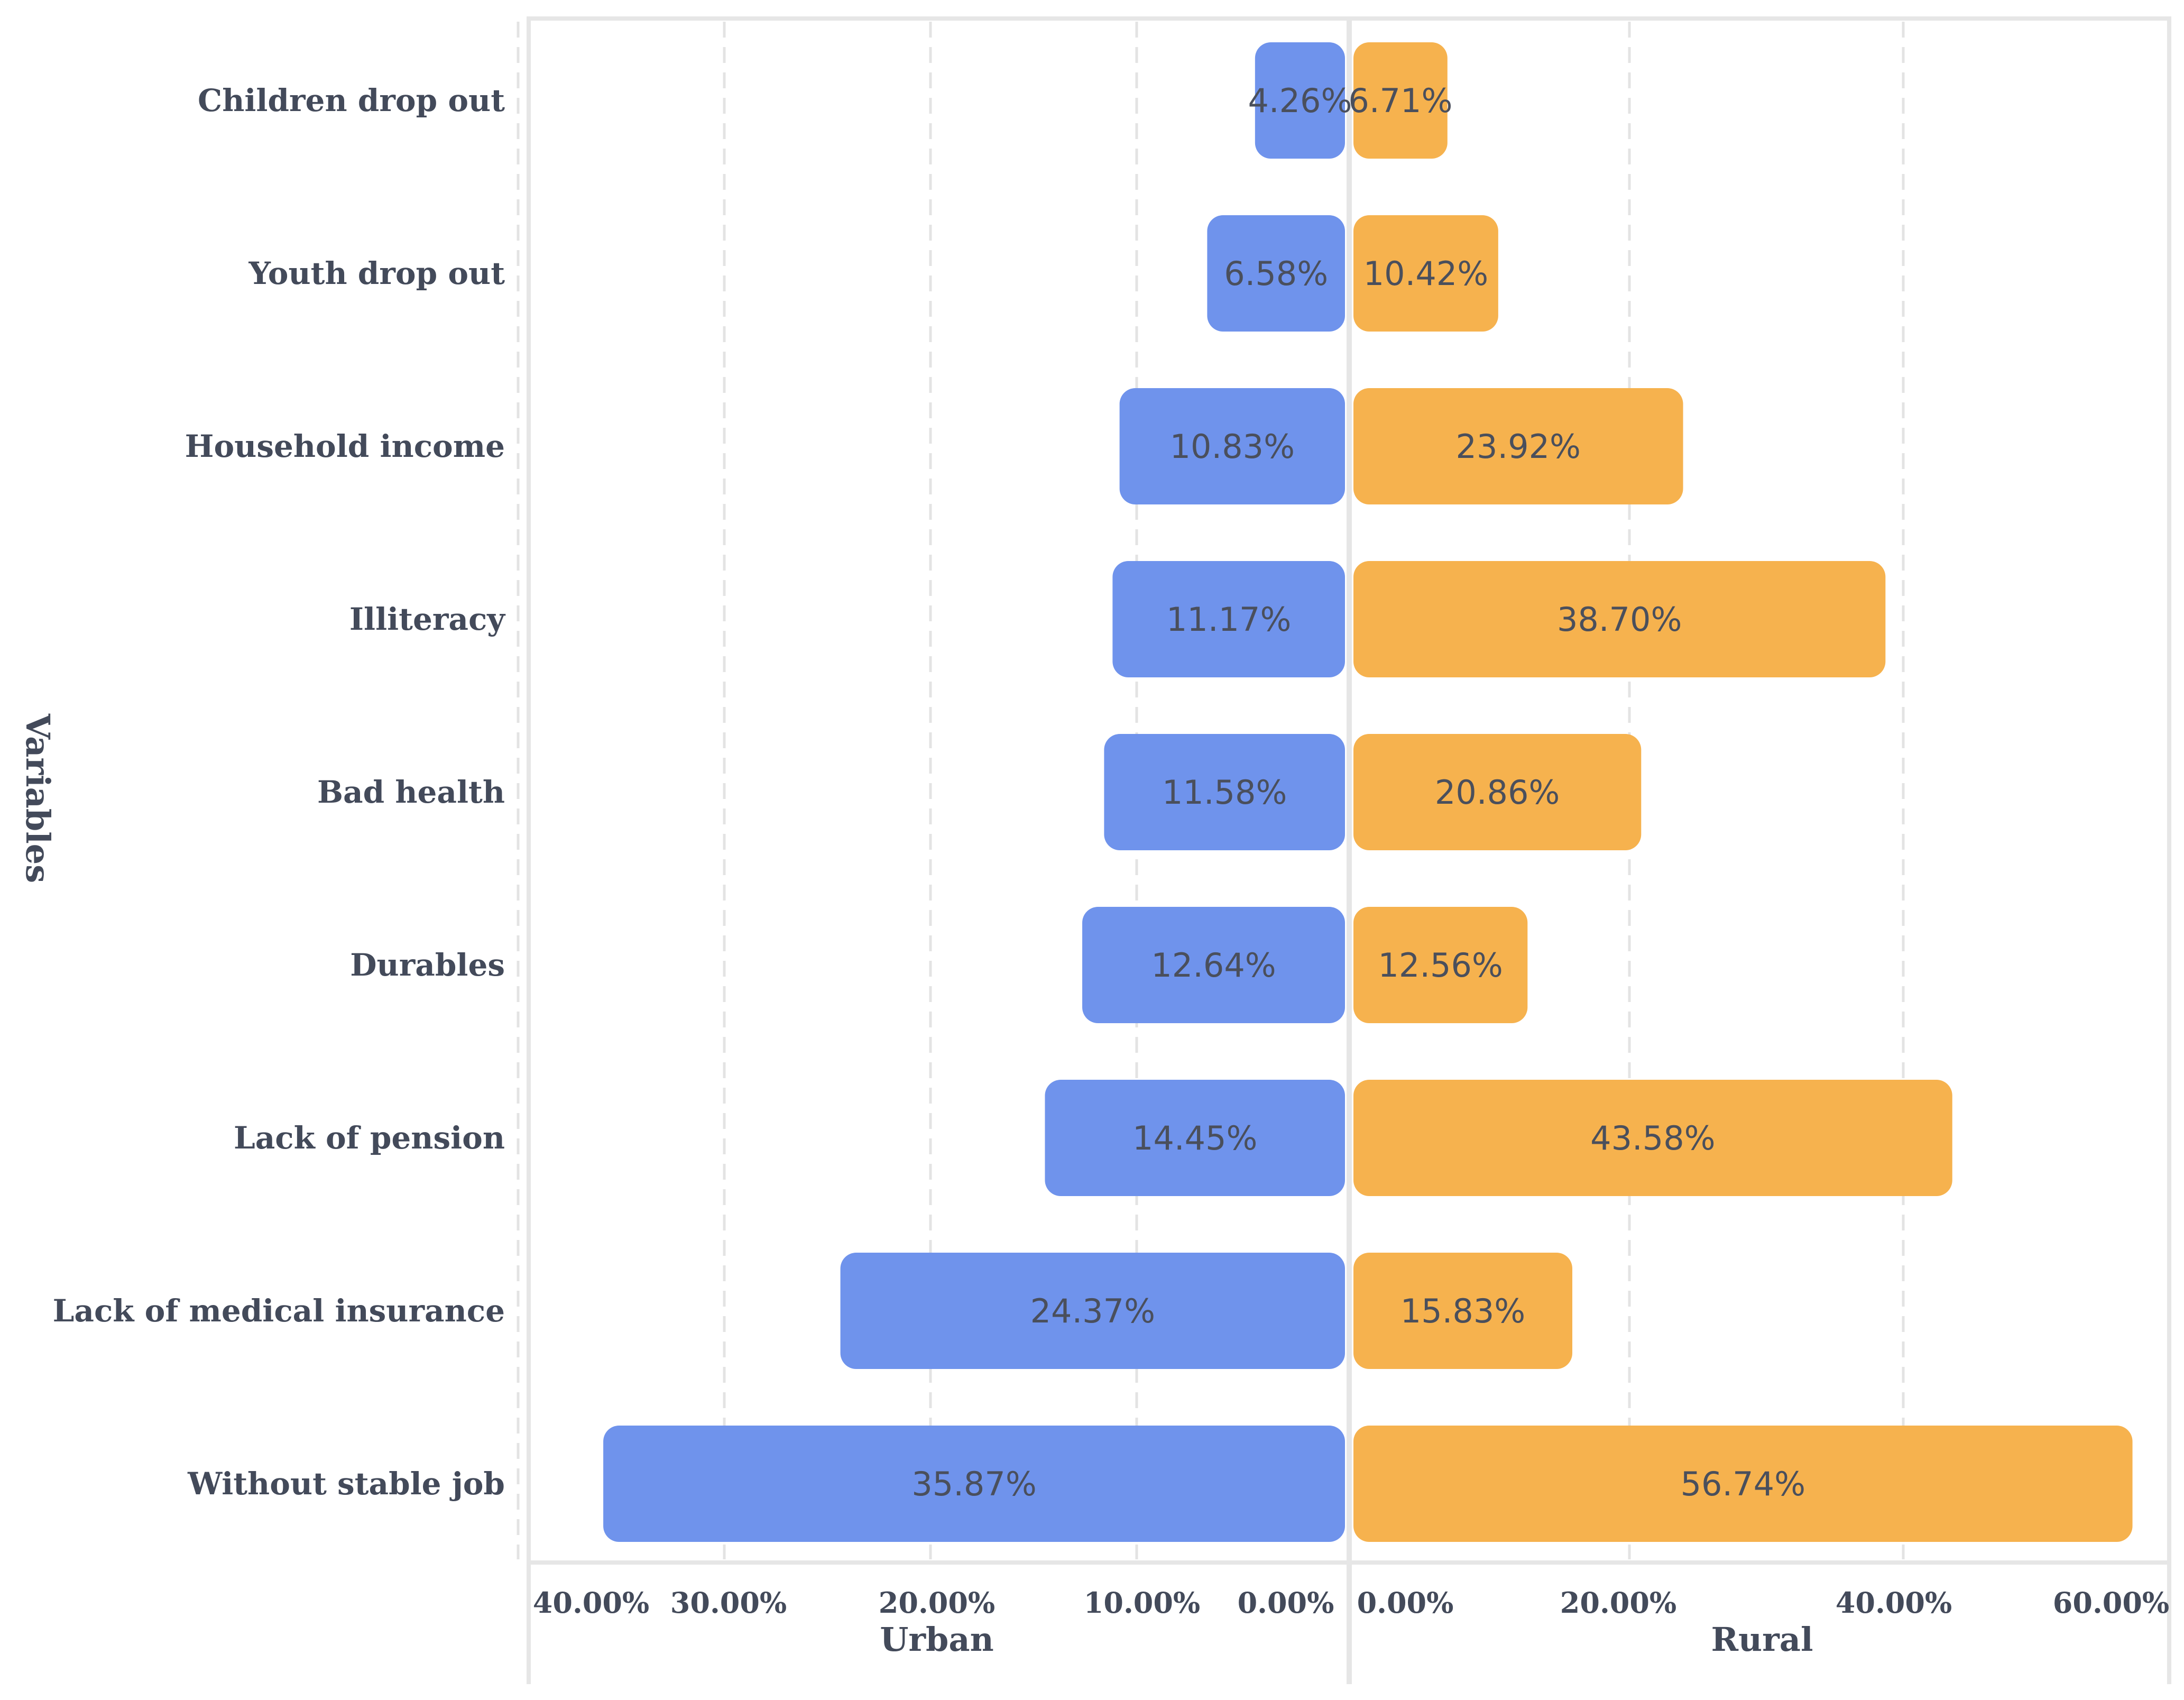 The height and width of the screenshot is (1700, 2184). What do you see at coordinates (345, 446) in the screenshot?
I see `category-label-2: Household income` at bounding box center [345, 446].